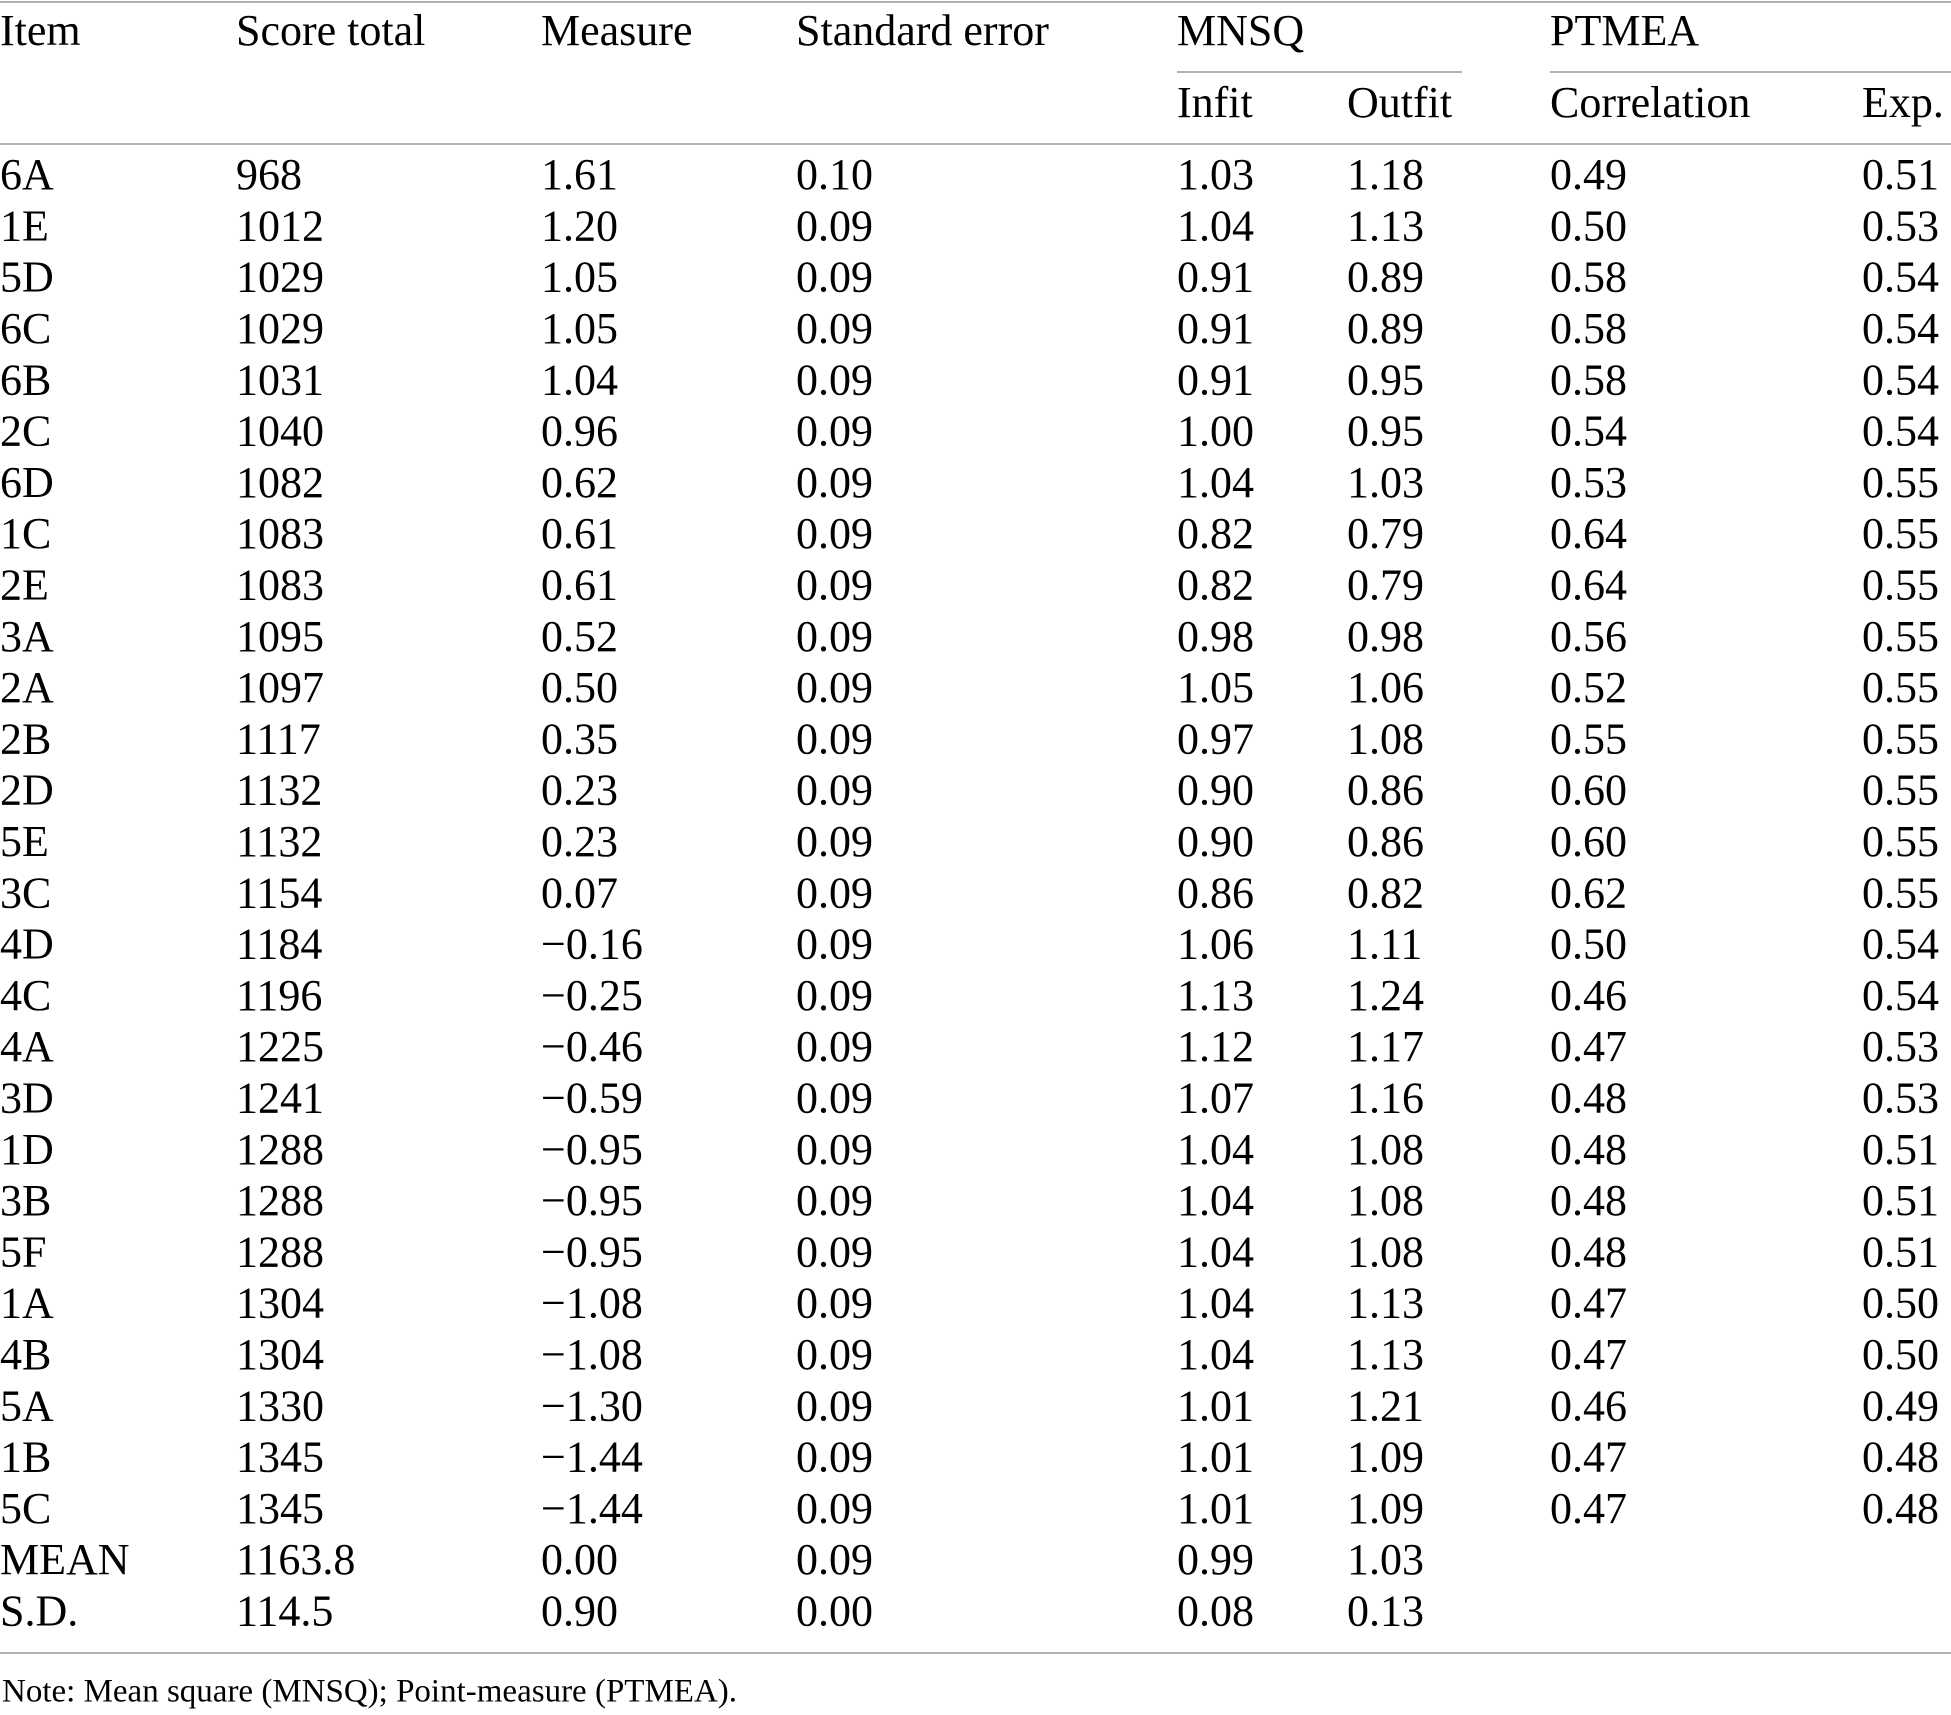  What do you see at coordinates (592, 944) in the screenshot?
I see `cell: −0.16` at bounding box center [592, 944].